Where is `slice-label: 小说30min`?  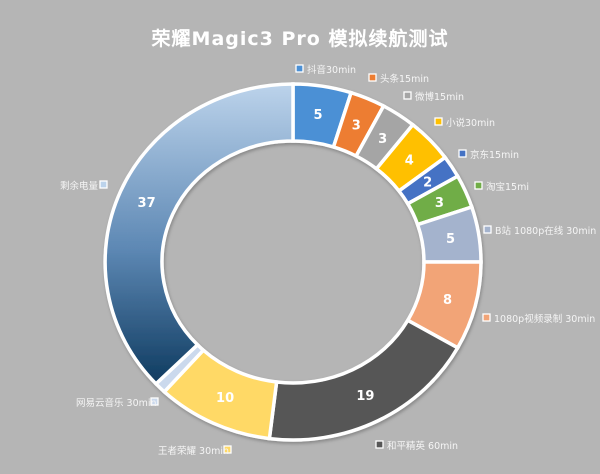 slice-label: 小说30min is located at coordinates (470, 123).